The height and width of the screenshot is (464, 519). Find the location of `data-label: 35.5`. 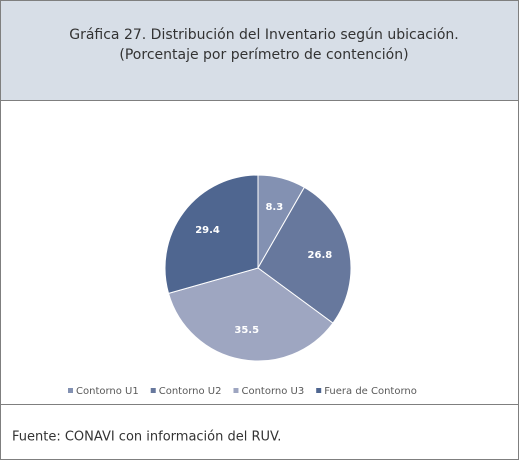

data-label: 35.5 is located at coordinates (246, 330).